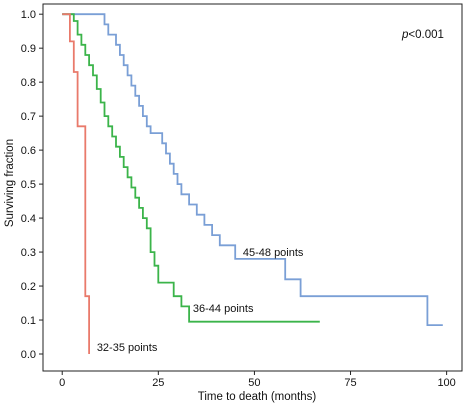 The width and height of the screenshot is (474, 405). I want to click on x-tick-label: 75, so click(350, 383).